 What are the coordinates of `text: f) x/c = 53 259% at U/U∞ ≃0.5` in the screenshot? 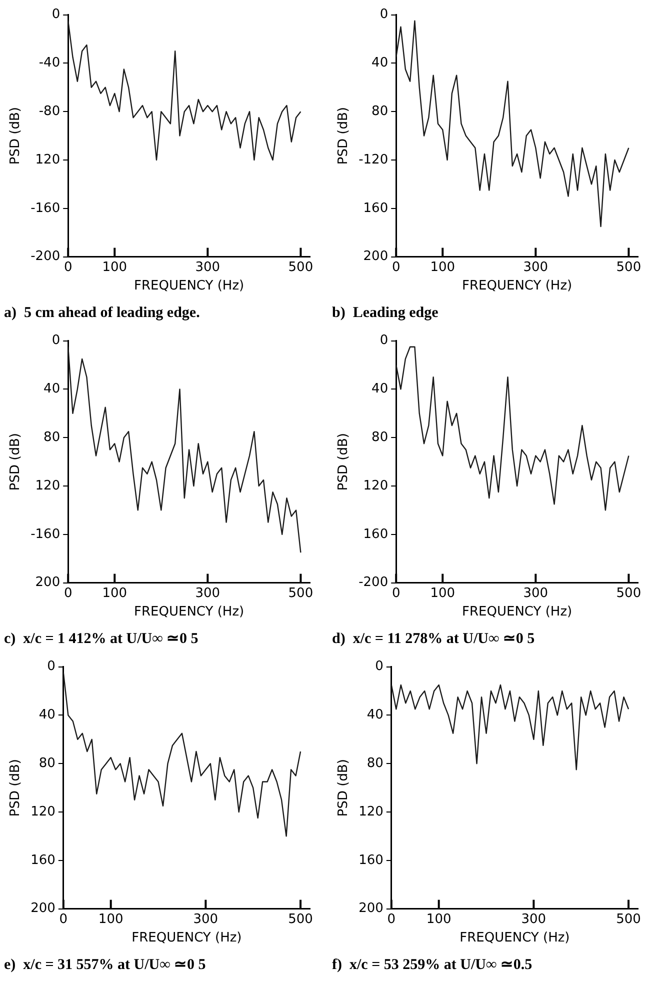 It's located at (432, 964).